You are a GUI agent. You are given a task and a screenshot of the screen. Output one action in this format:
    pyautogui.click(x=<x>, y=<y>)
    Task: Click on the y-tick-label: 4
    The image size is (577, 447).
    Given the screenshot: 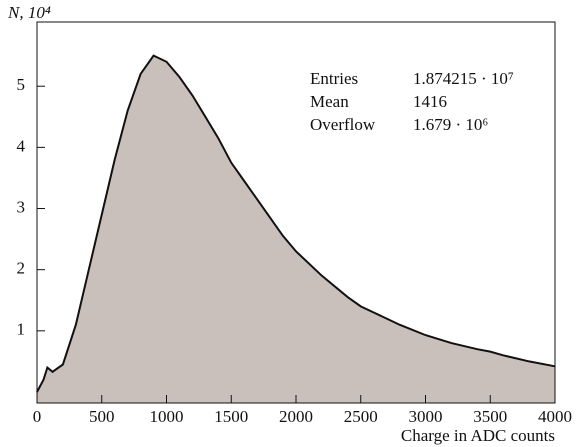 What is the action you would take?
    pyautogui.click(x=21, y=145)
    